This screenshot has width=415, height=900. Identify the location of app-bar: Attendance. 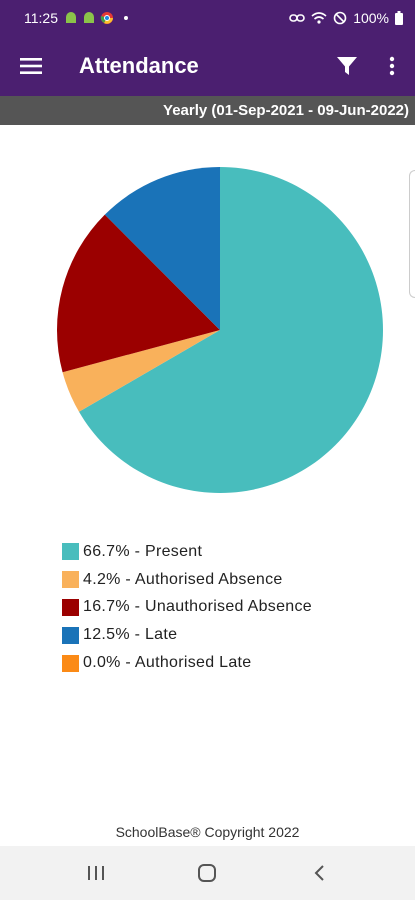
(207, 66).